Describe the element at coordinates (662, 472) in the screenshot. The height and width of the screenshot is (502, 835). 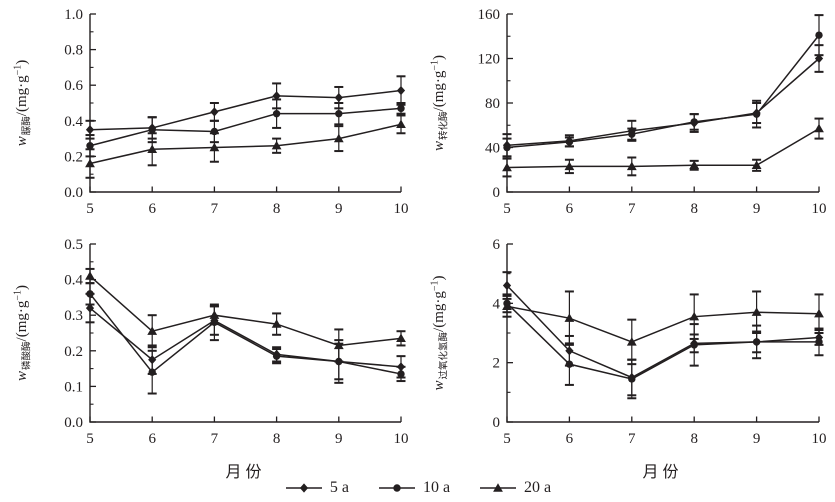
I see `x-axis-label-right: 月份` at that location.